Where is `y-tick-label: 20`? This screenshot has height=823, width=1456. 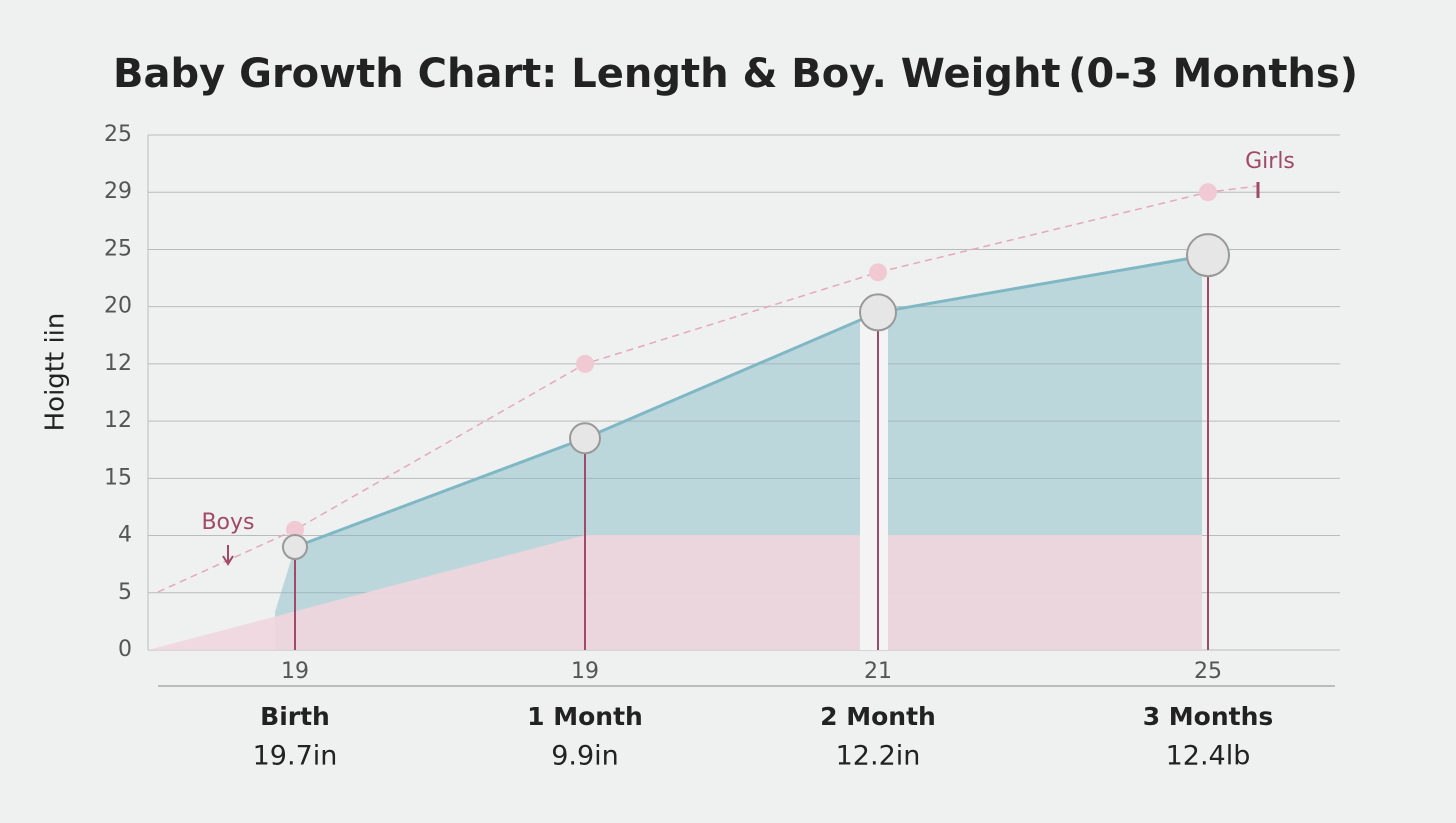
y-tick-label: 20 is located at coordinates (118, 306).